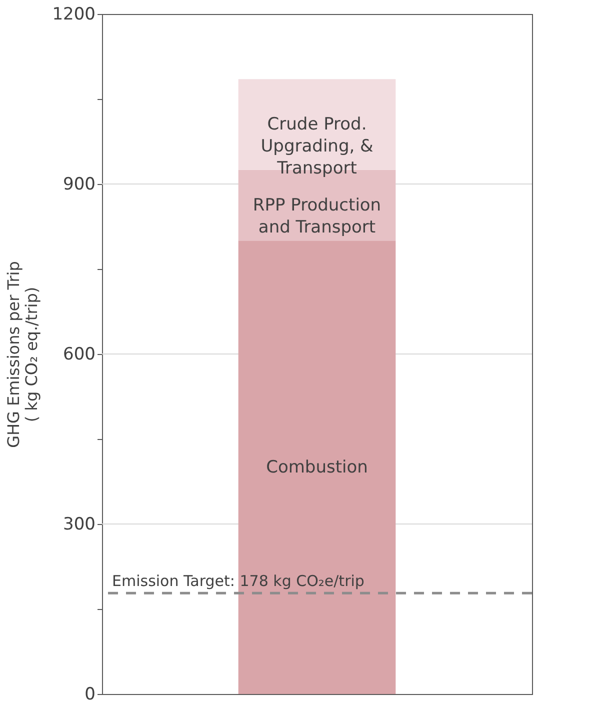 Image resolution: width=594 pixels, height=717 pixels. Describe the element at coordinates (317, 216) in the screenshot. I see `series-label: RPP Production and Transport` at that location.